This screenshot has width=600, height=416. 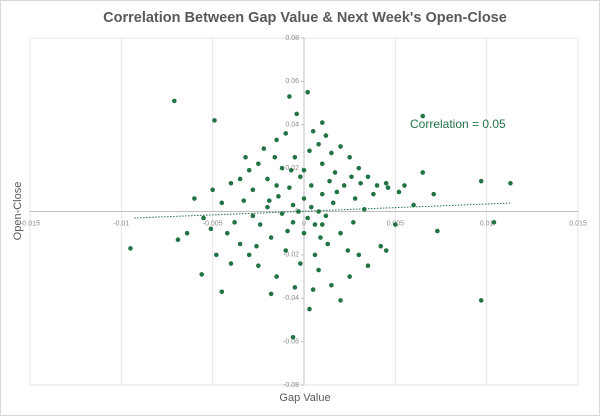 I want to click on y-tick-label: -0.08, so click(x=291, y=385).